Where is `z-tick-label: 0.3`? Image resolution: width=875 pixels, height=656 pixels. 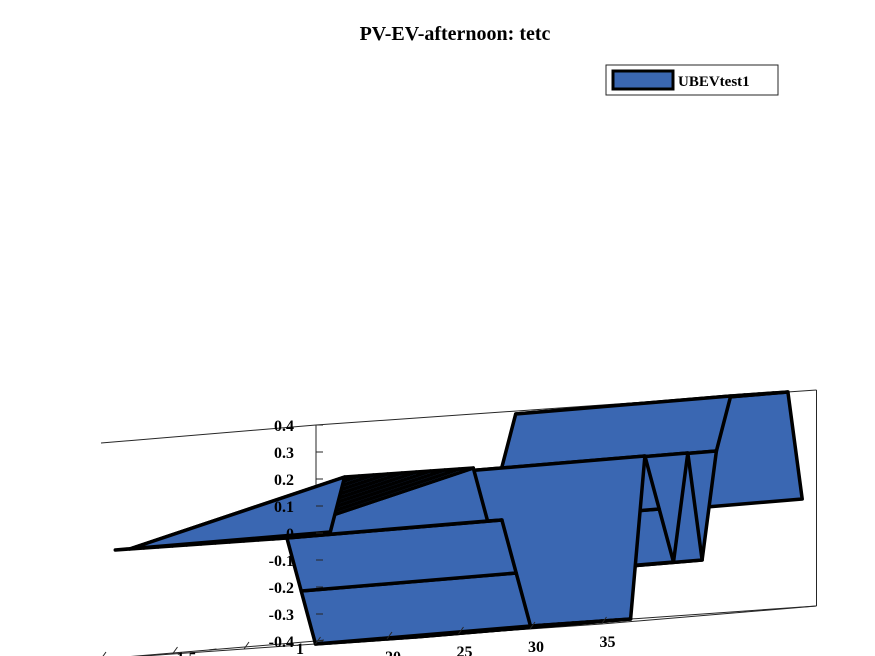
z-tick-label: 0.3 is located at coordinates (284, 453).